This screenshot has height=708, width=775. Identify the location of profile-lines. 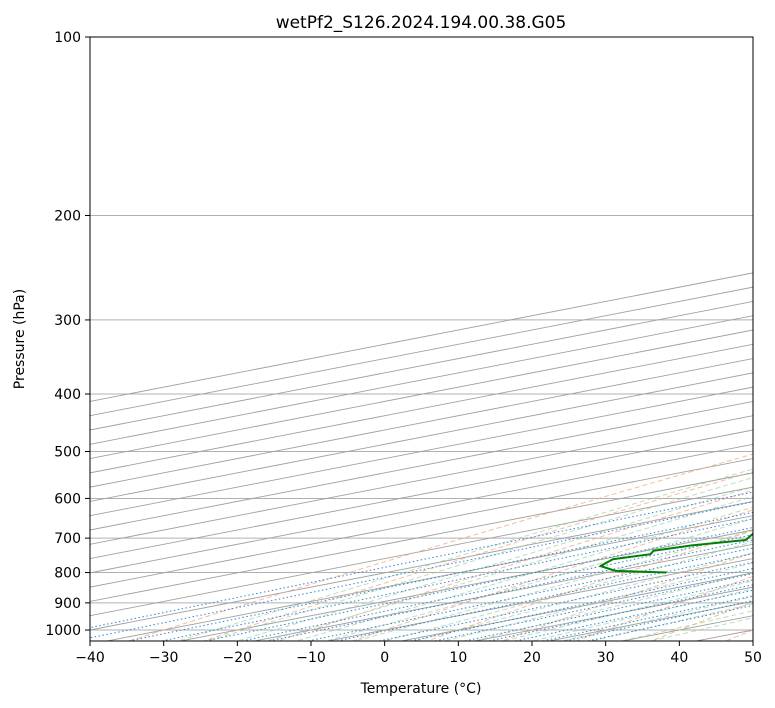
(676, 553).